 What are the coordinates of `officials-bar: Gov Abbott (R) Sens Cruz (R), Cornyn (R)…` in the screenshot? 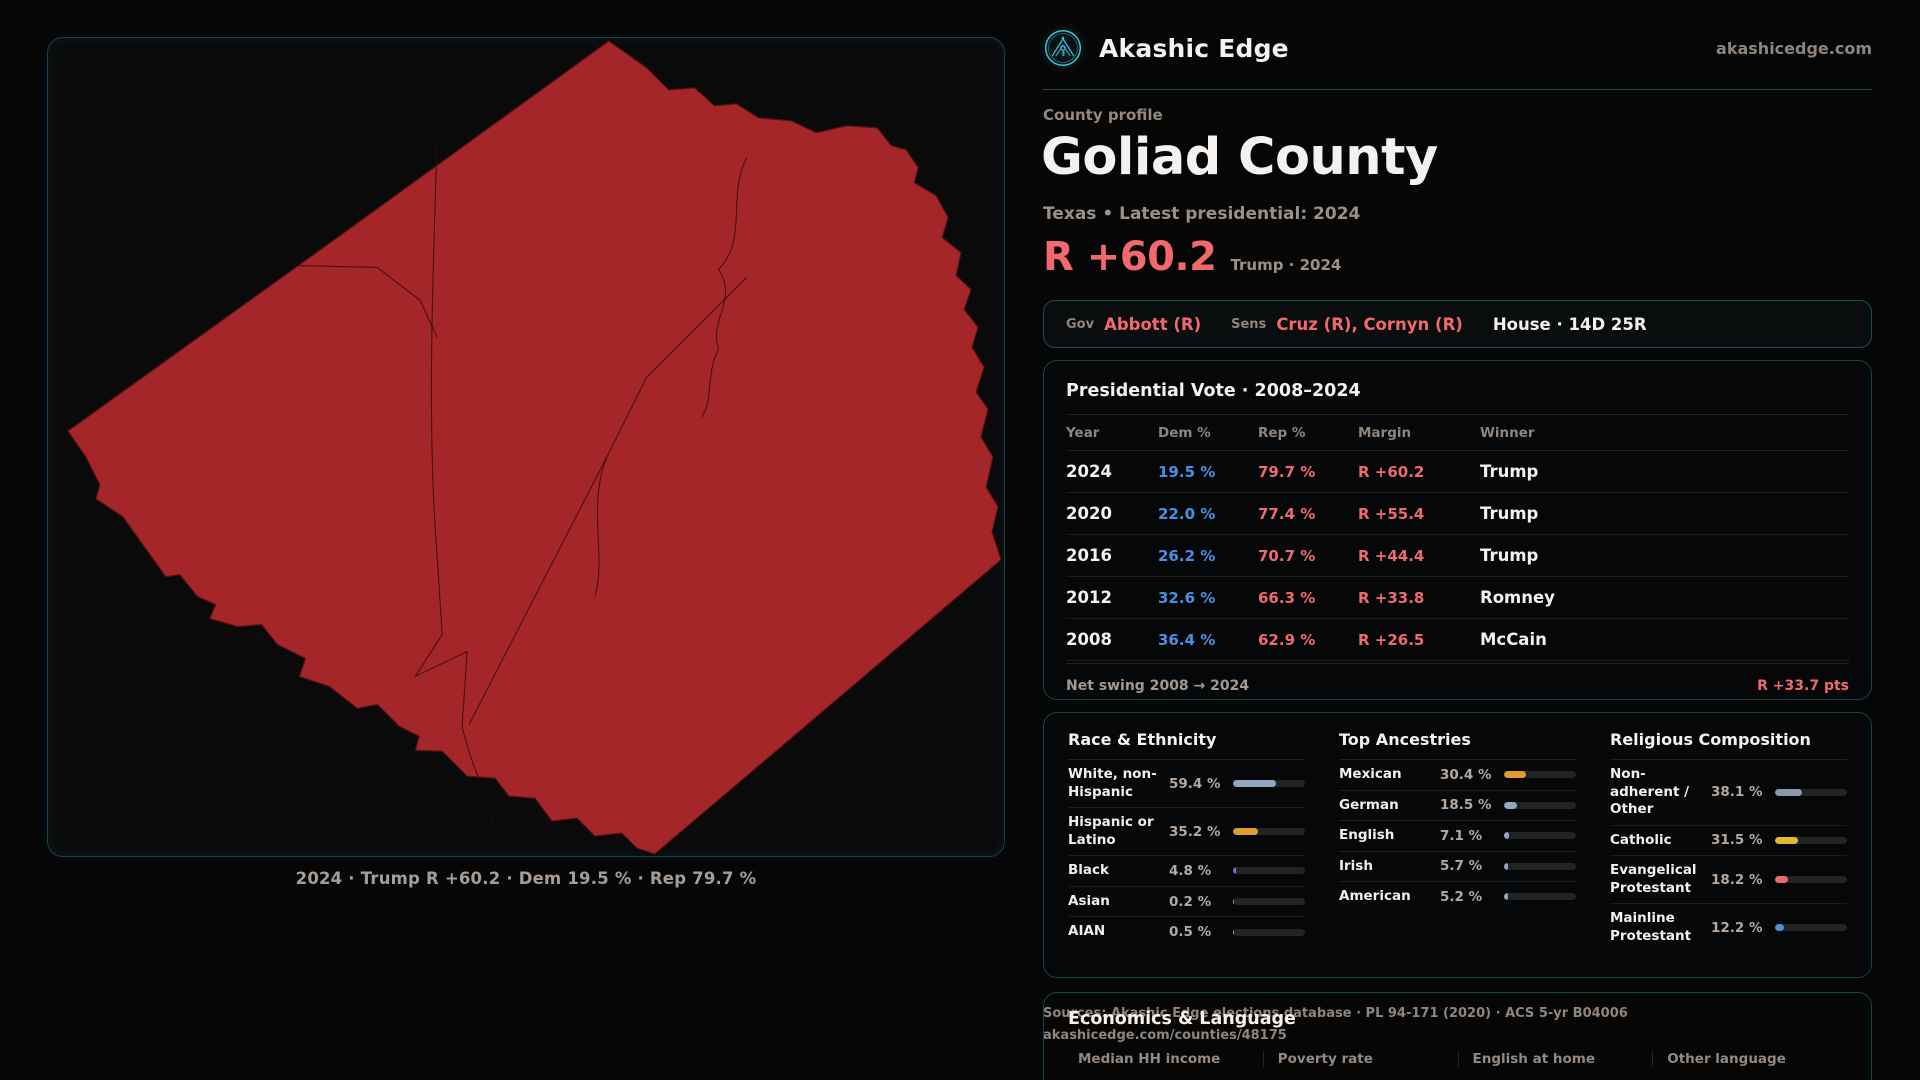 It's located at (1457, 324).